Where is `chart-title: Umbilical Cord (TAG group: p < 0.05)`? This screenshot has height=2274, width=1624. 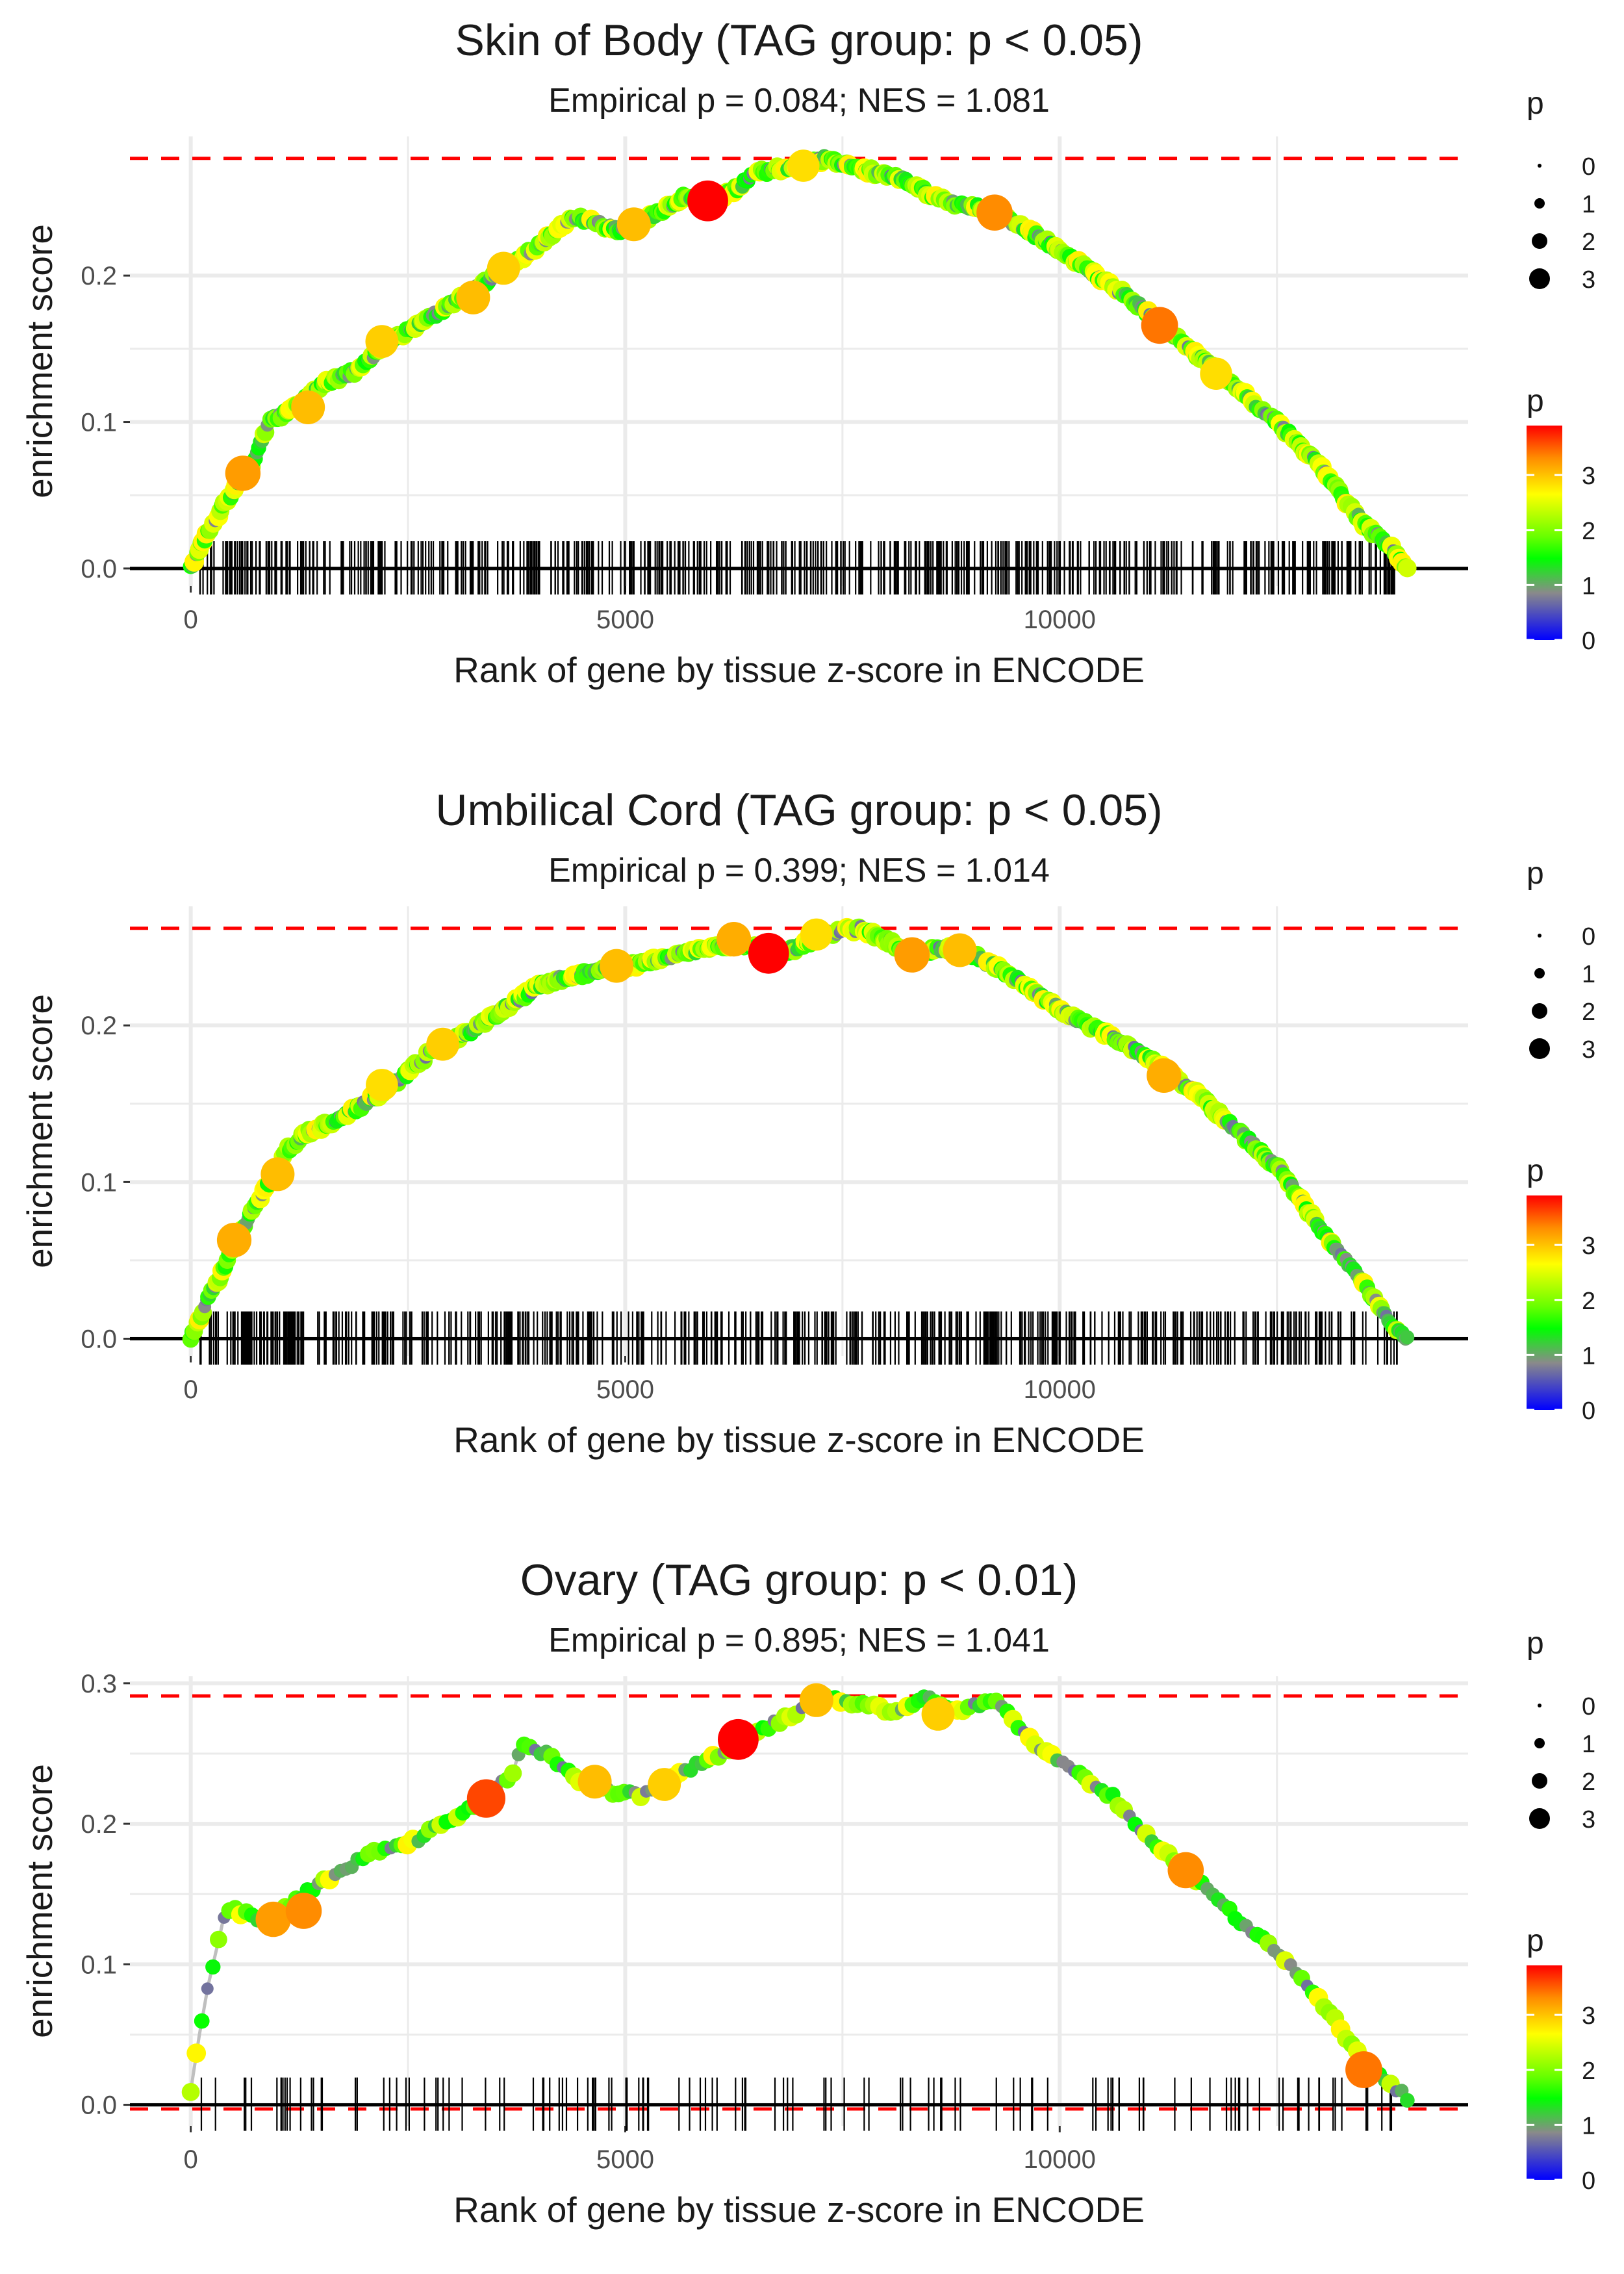
chart-title: Umbilical Cord (TAG group: p < 0.05) is located at coordinates (798, 810).